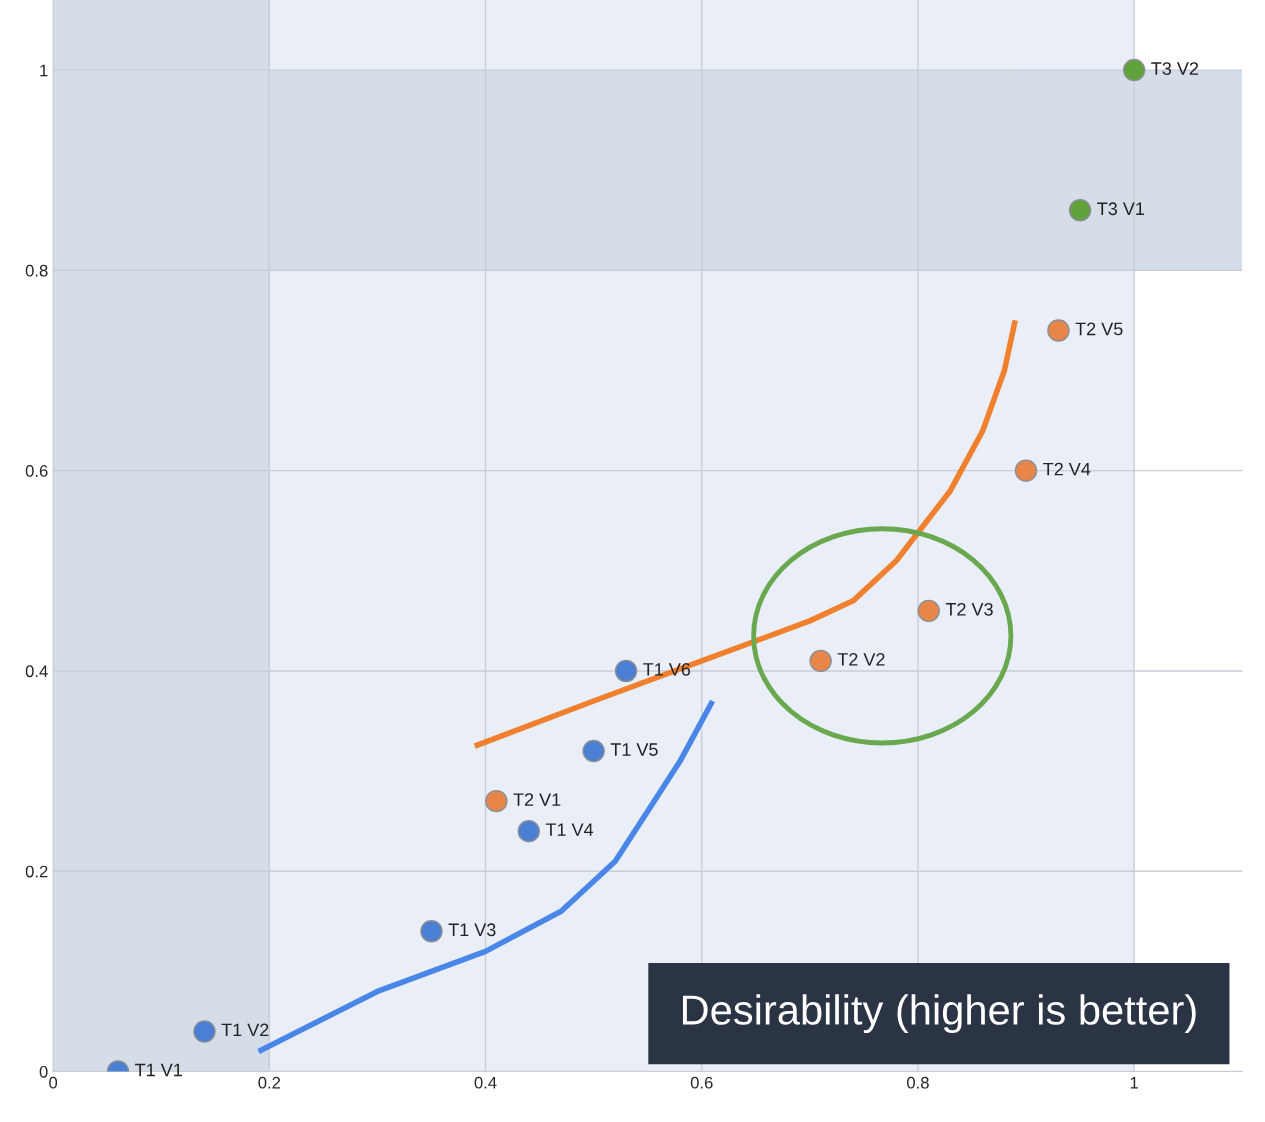 This screenshot has height=1122, width=1265. What do you see at coordinates (537, 799) in the screenshot?
I see `annotation: T2 V1` at bounding box center [537, 799].